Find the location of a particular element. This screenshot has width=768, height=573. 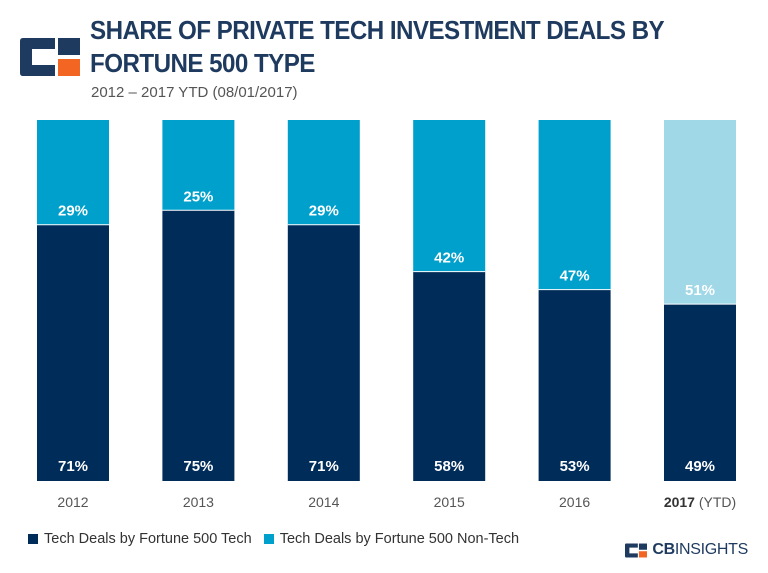

legend-item-tech: Tech Deals by Fortune 500 Tech is located at coordinates (140, 539).